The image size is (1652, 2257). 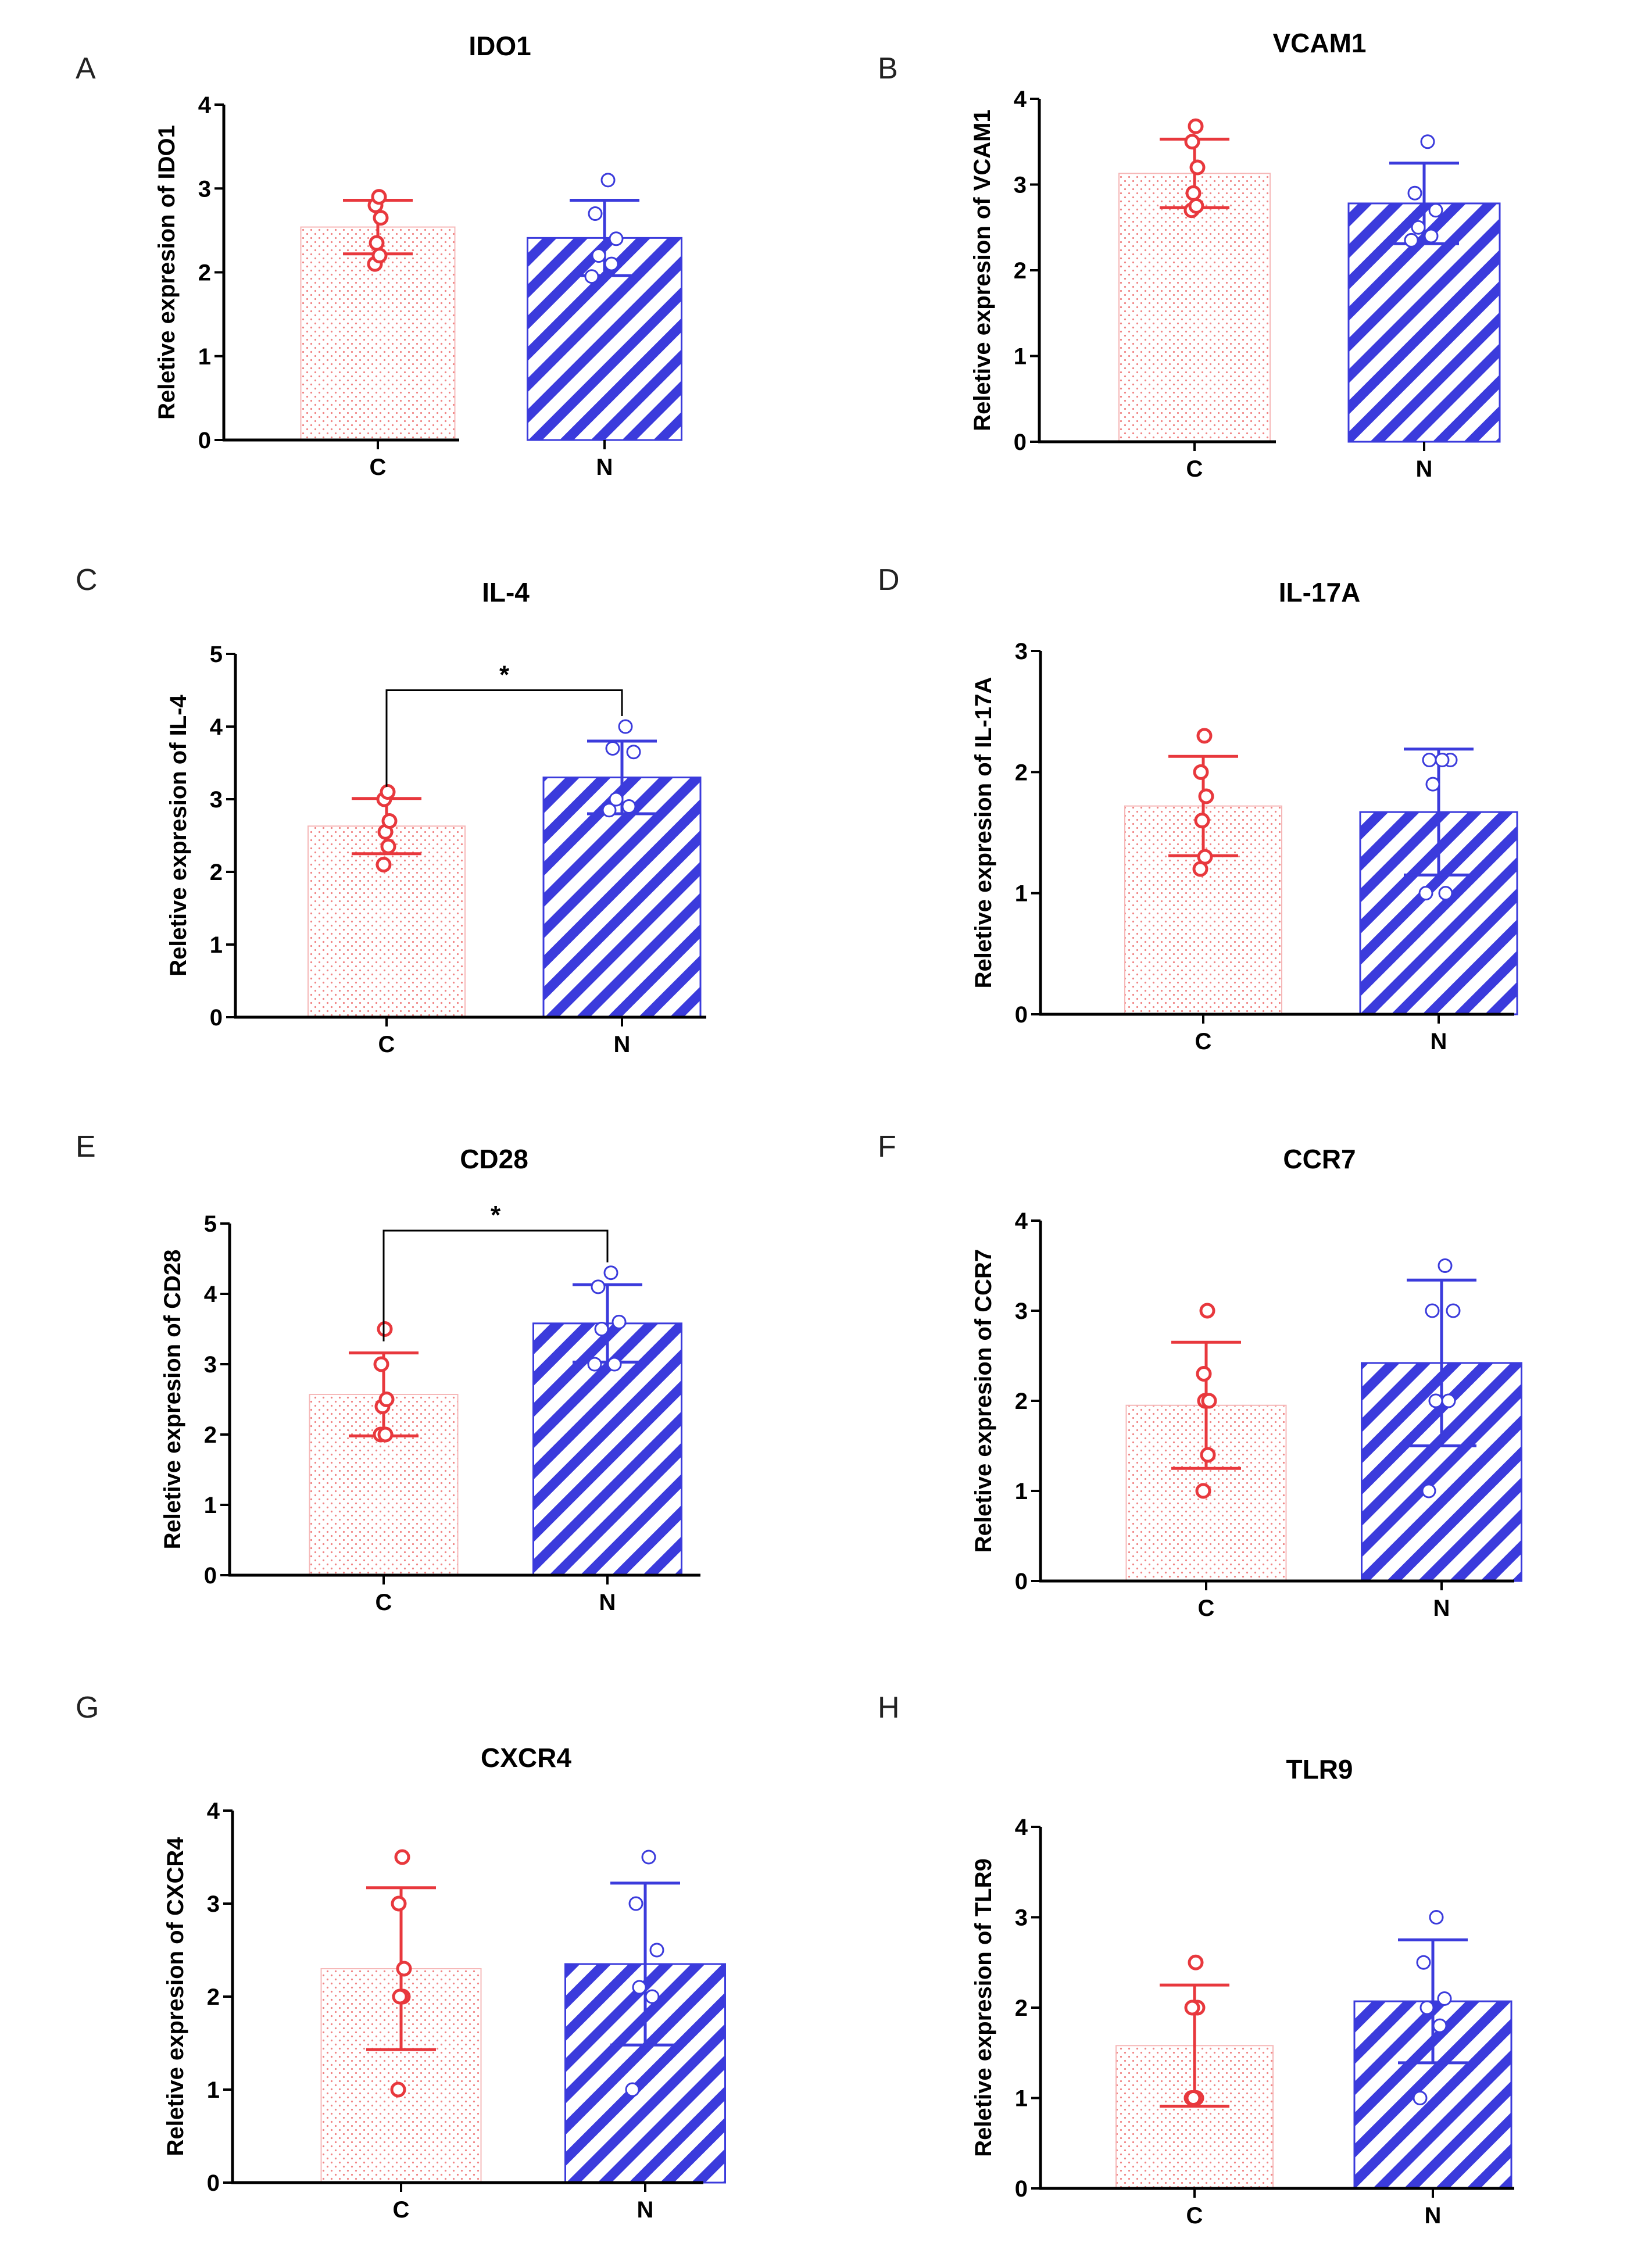 What do you see at coordinates (86, 1147) in the screenshot?
I see `panel-letter: E` at bounding box center [86, 1147].